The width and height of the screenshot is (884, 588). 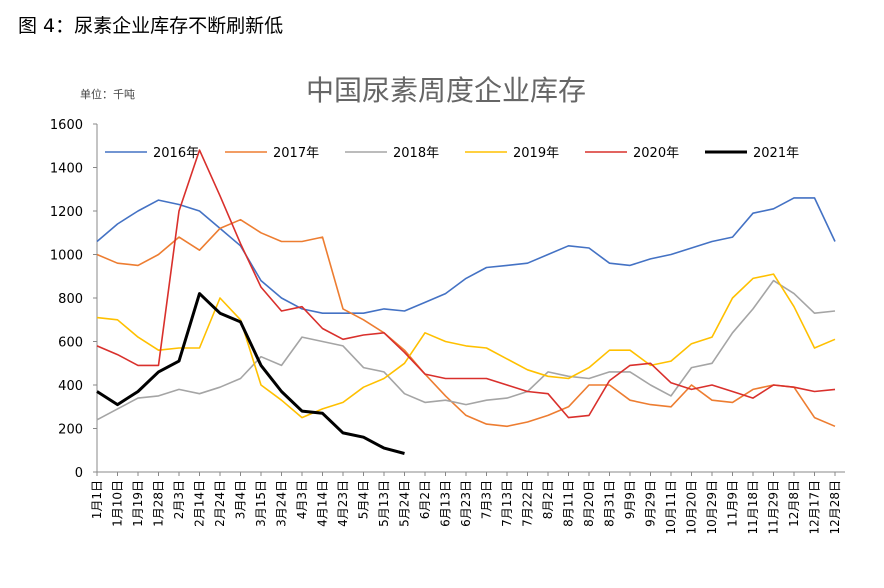 What do you see at coordinates (97, 499) in the screenshot?
I see `x-tick-label: 1月1日` at bounding box center [97, 499].